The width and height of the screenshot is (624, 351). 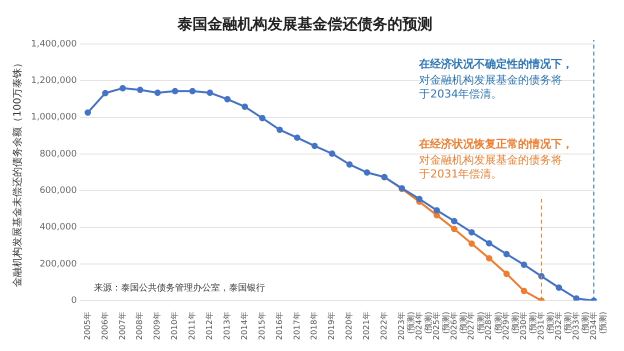 What do you see at coordinates (87, 326) in the screenshot?
I see `x-tick-label: 2005年` at bounding box center [87, 326].